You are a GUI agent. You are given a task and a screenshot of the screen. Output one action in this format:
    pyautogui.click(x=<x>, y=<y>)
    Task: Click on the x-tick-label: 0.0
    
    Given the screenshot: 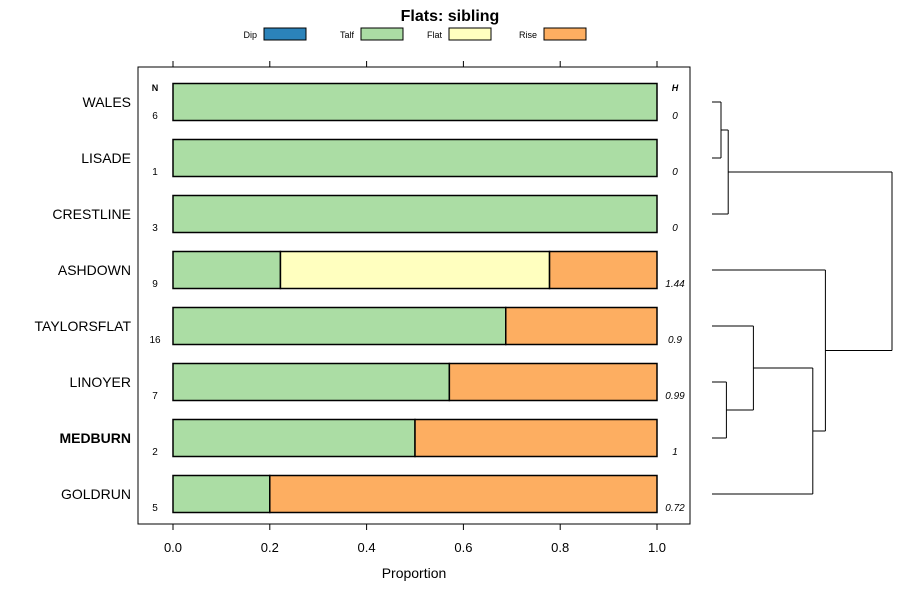 What is the action you would take?
    pyautogui.click(x=173, y=547)
    